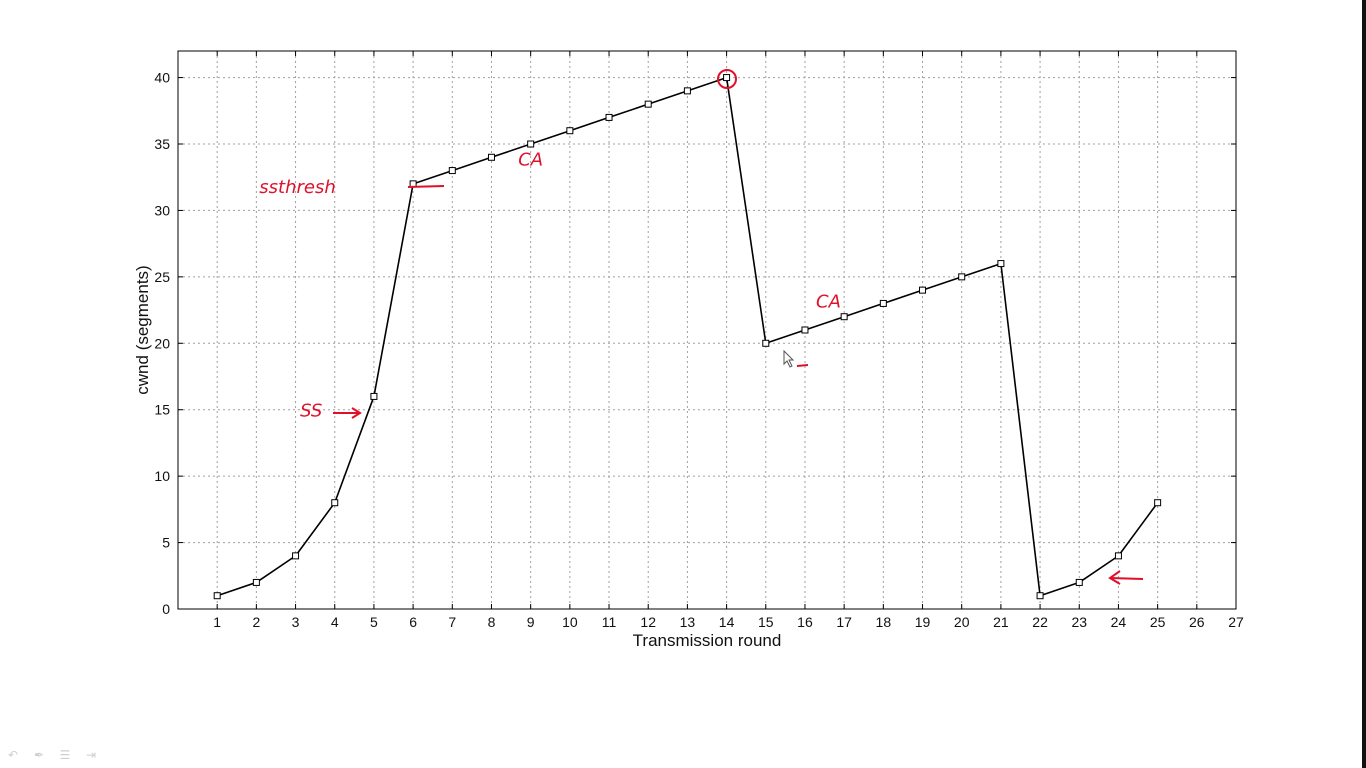 The image size is (1366, 768). Describe the element at coordinates (1001, 622) in the screenshot. I see `x-tick-label: 21` at that location.